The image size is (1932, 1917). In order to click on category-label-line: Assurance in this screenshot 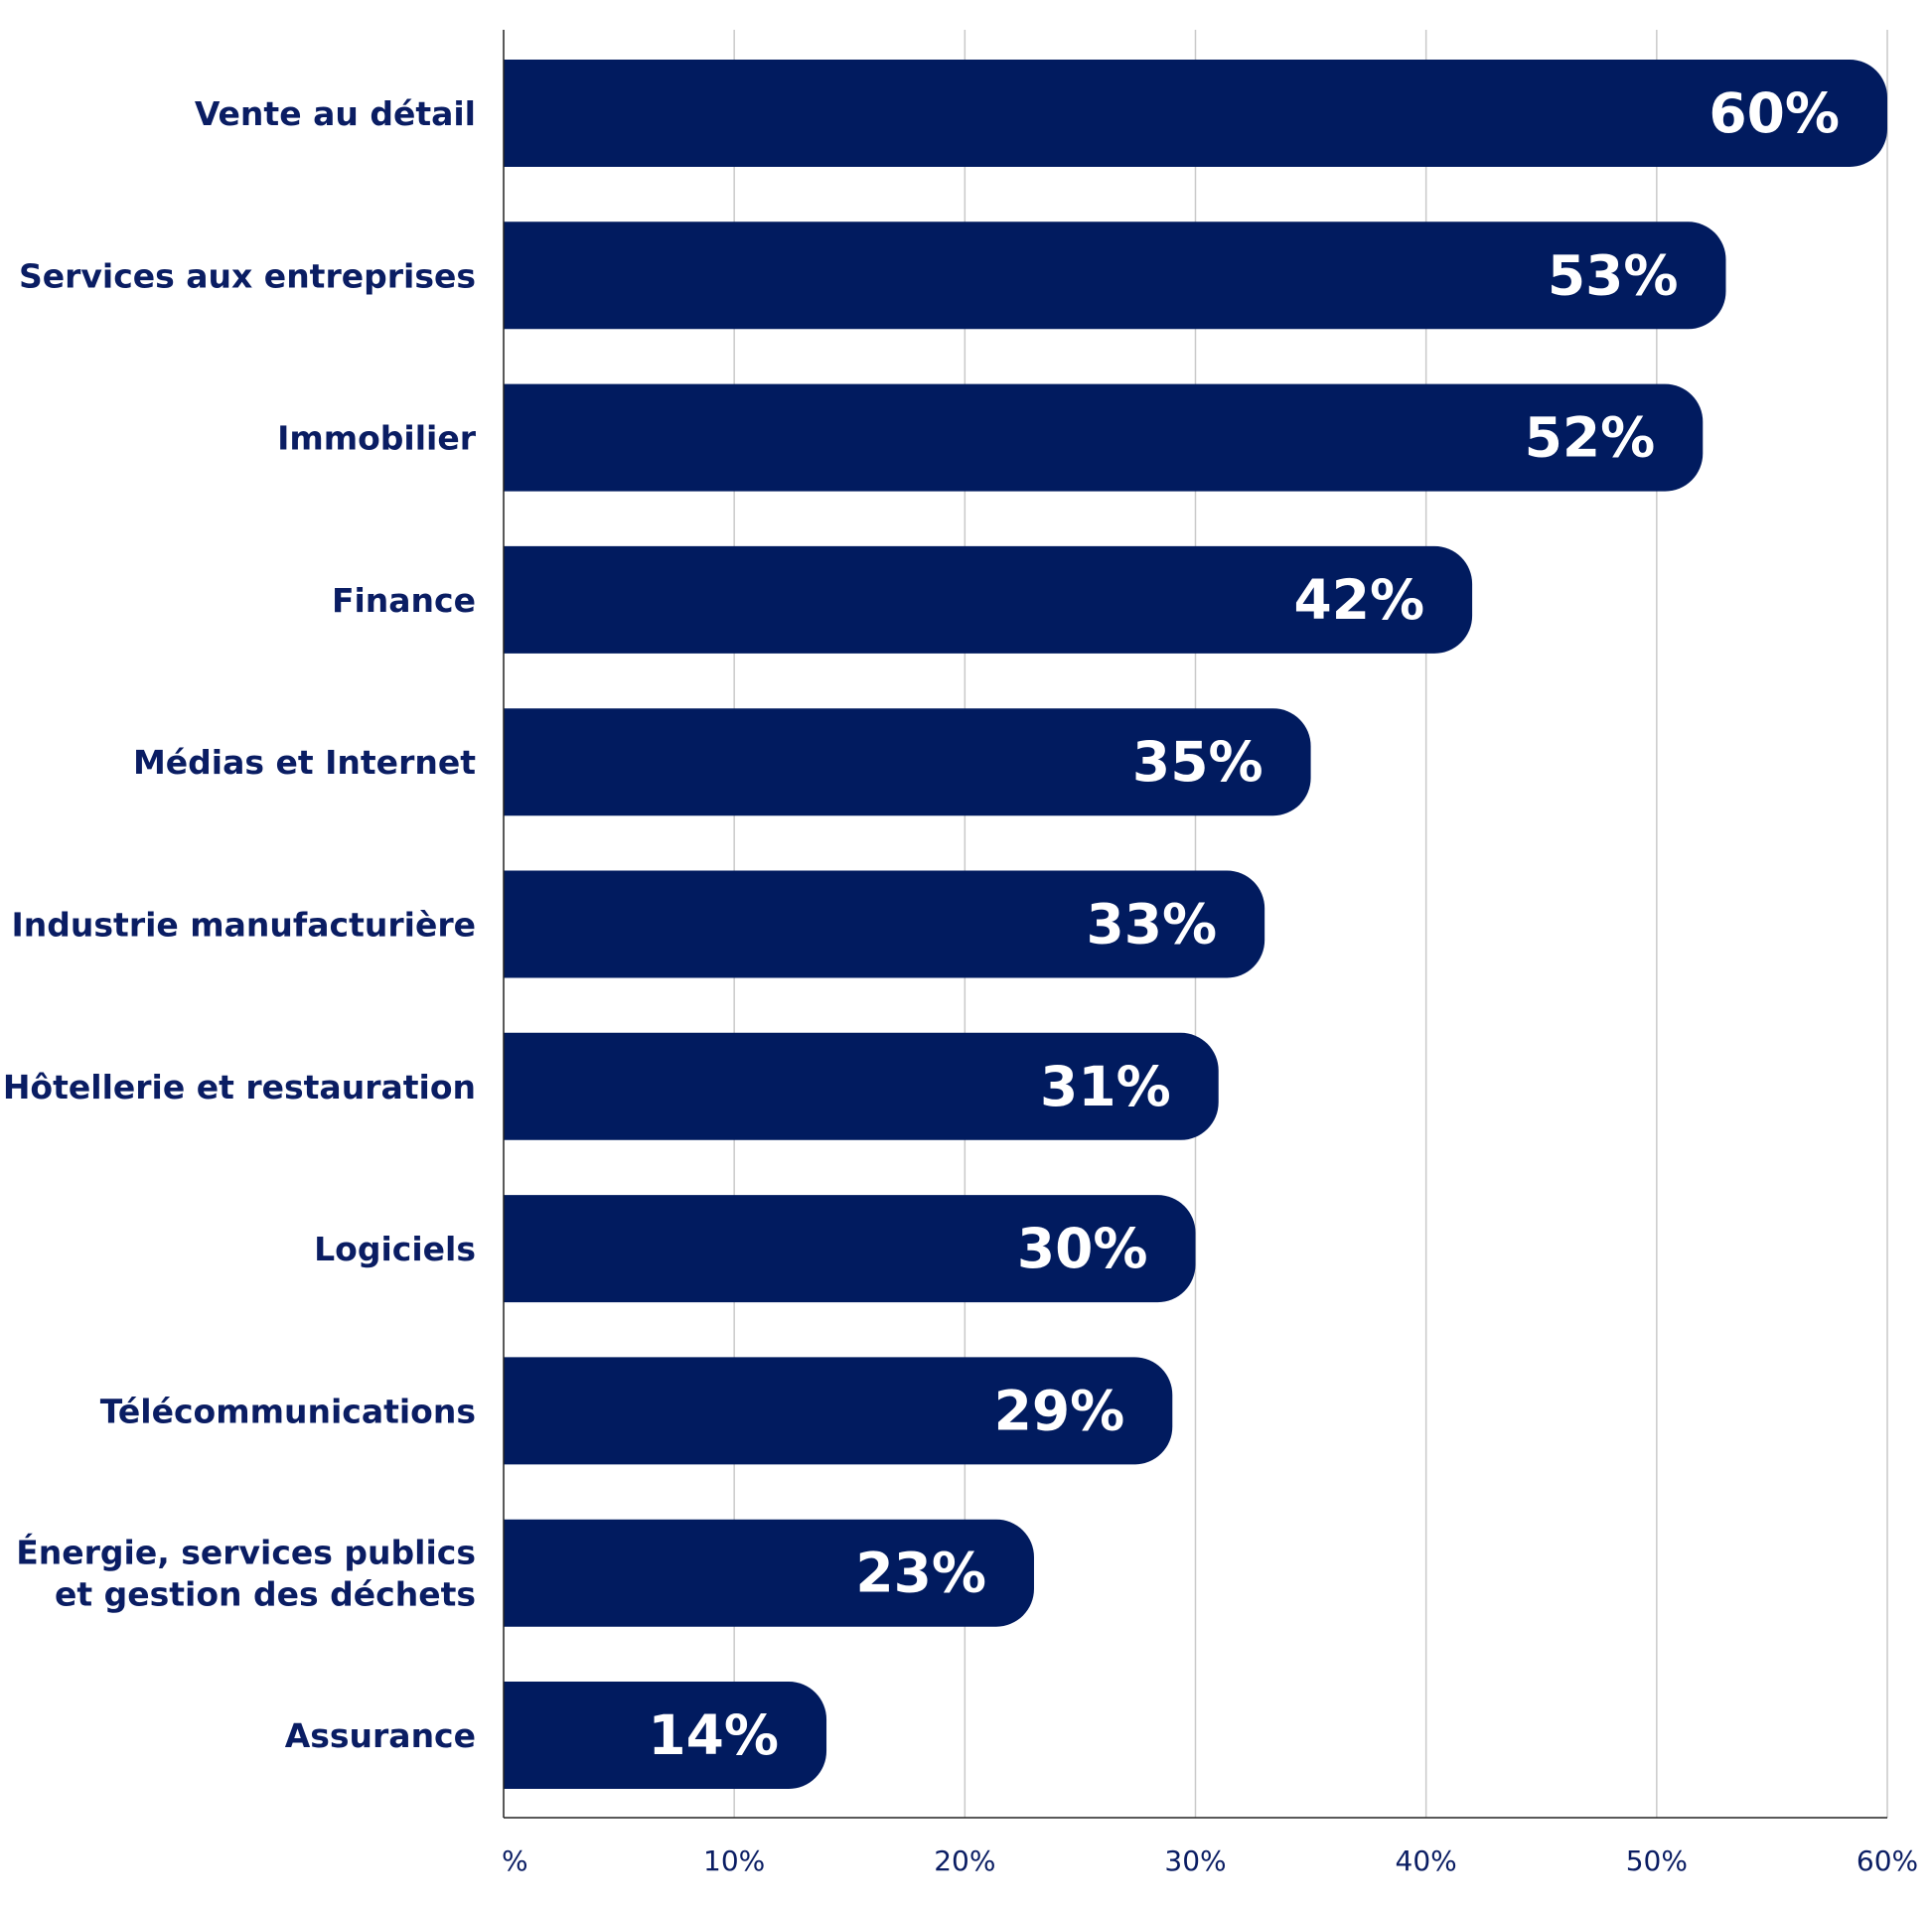, I will do `click(380, 1736)`.